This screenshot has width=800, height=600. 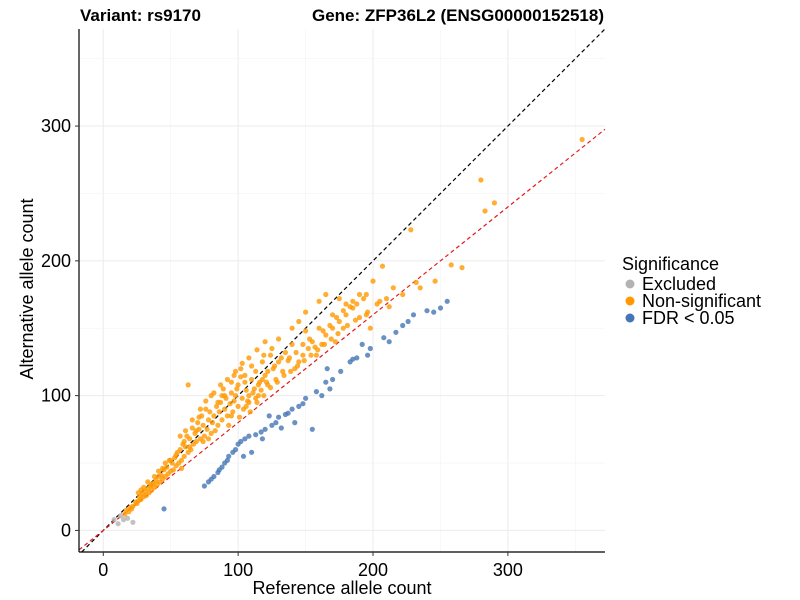 I want to click on x-tick-label: 0, so click(x=103, y=570).